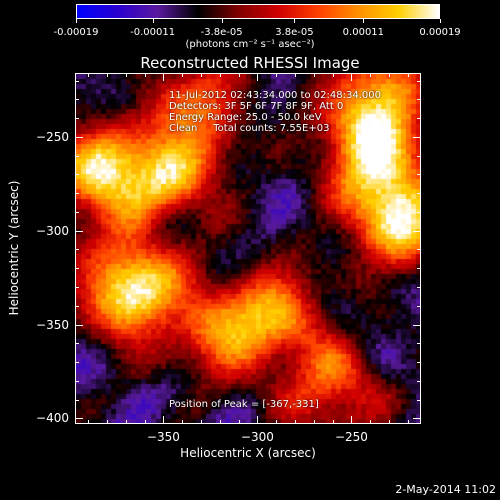 This screenshot has height=500, width=500. Describe the element at coordinates (163, 437) in the screenshot. I see `x-tick-label: −350` at that location.